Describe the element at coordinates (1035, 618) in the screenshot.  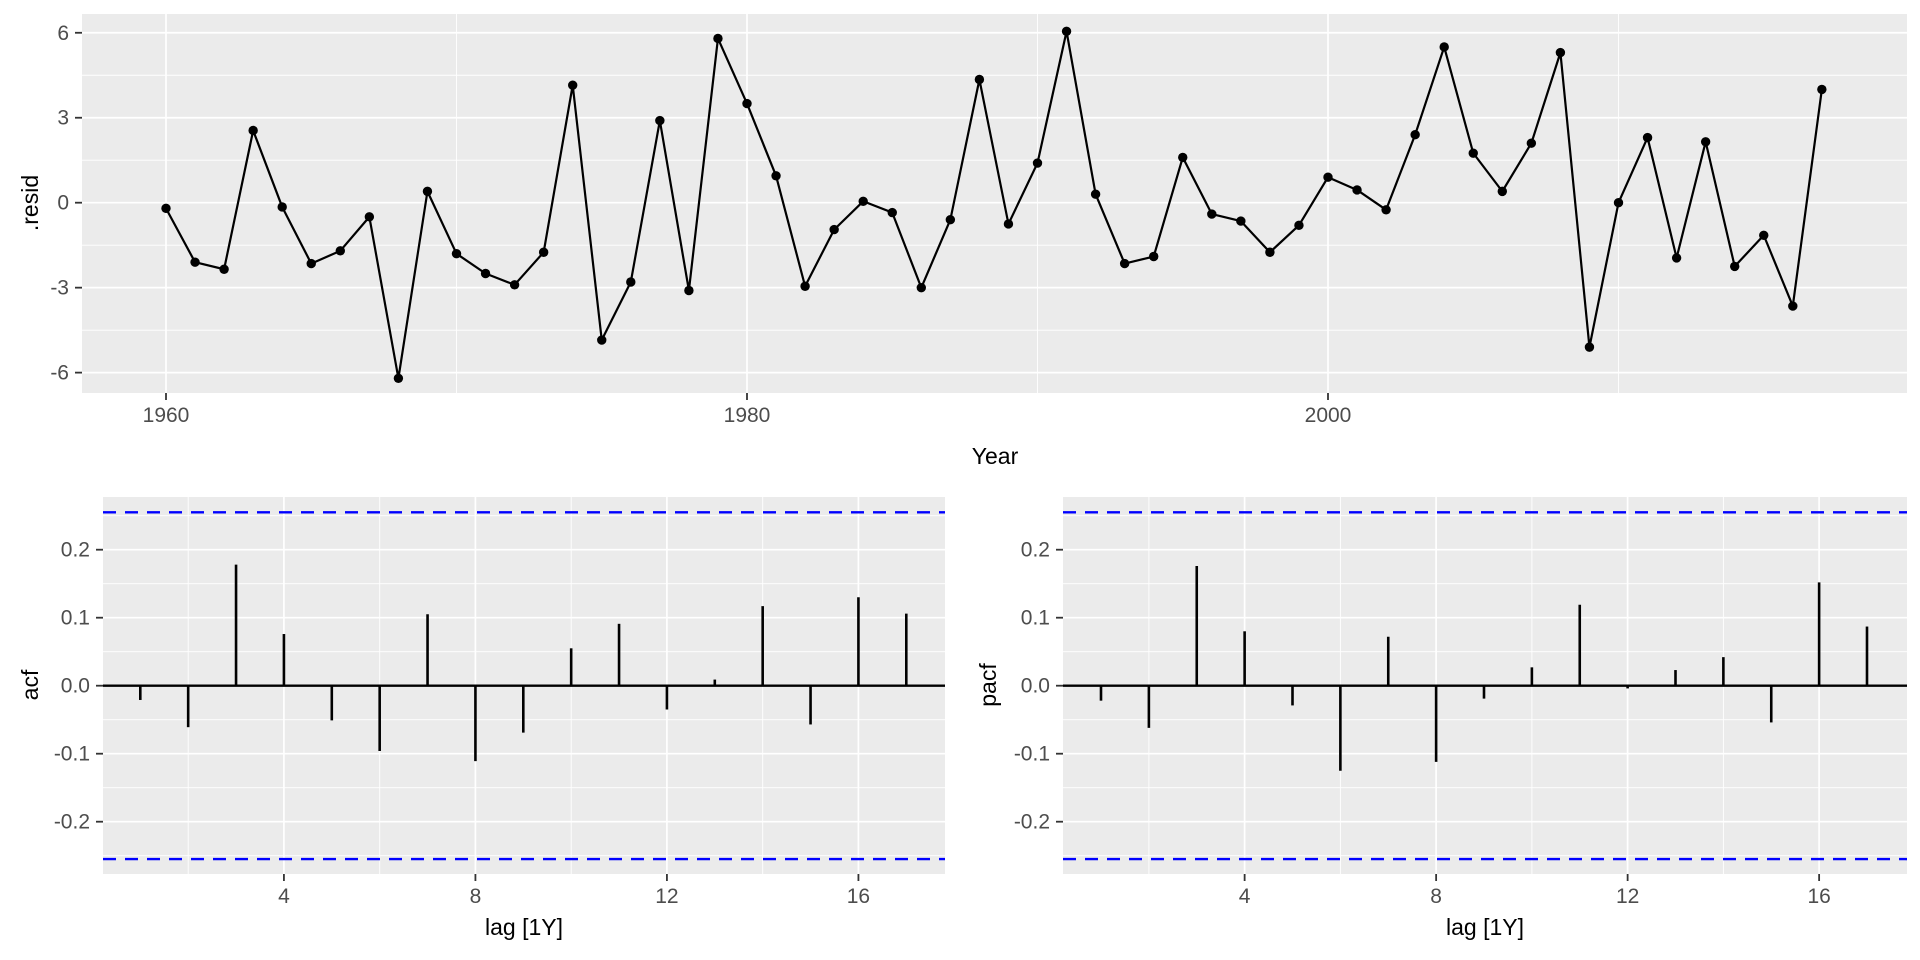
I see `pacf-plot-y-tick-label: 0.1` at that location.